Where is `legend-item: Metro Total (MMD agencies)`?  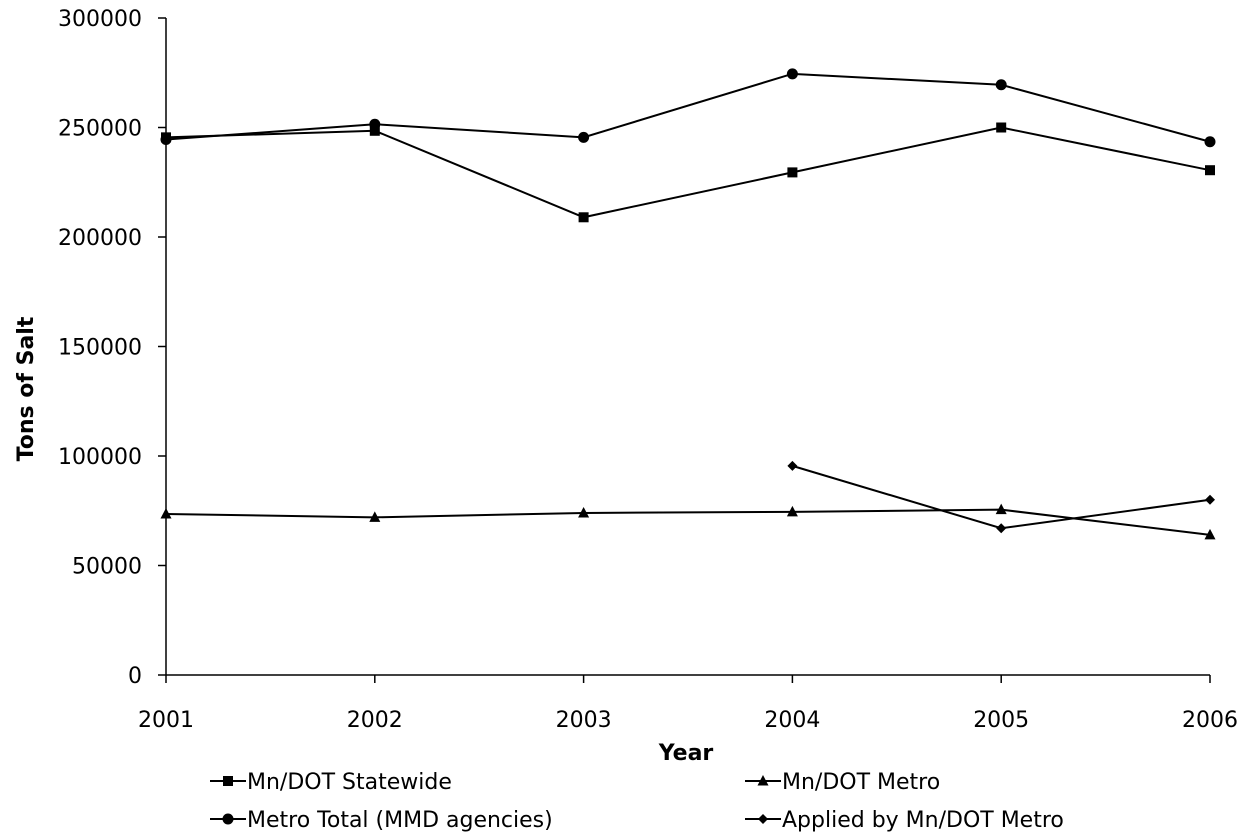 legend-item: Metro Total (MMD agencies) is located at coordinates (381, 820).